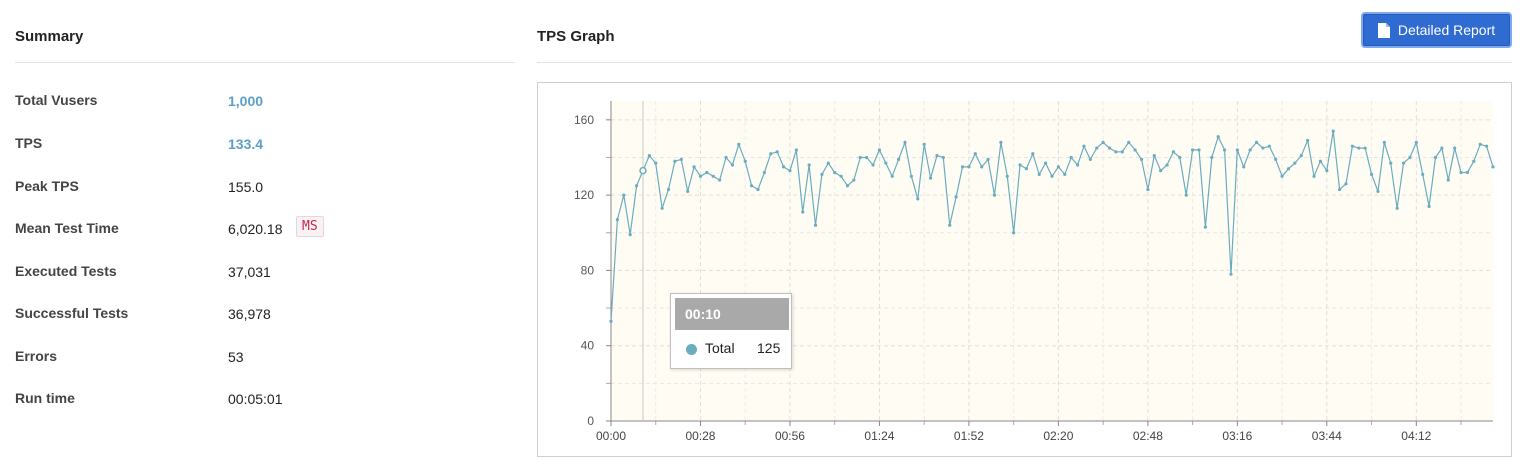  I want to click on graph-divider, so click(1024, 62).